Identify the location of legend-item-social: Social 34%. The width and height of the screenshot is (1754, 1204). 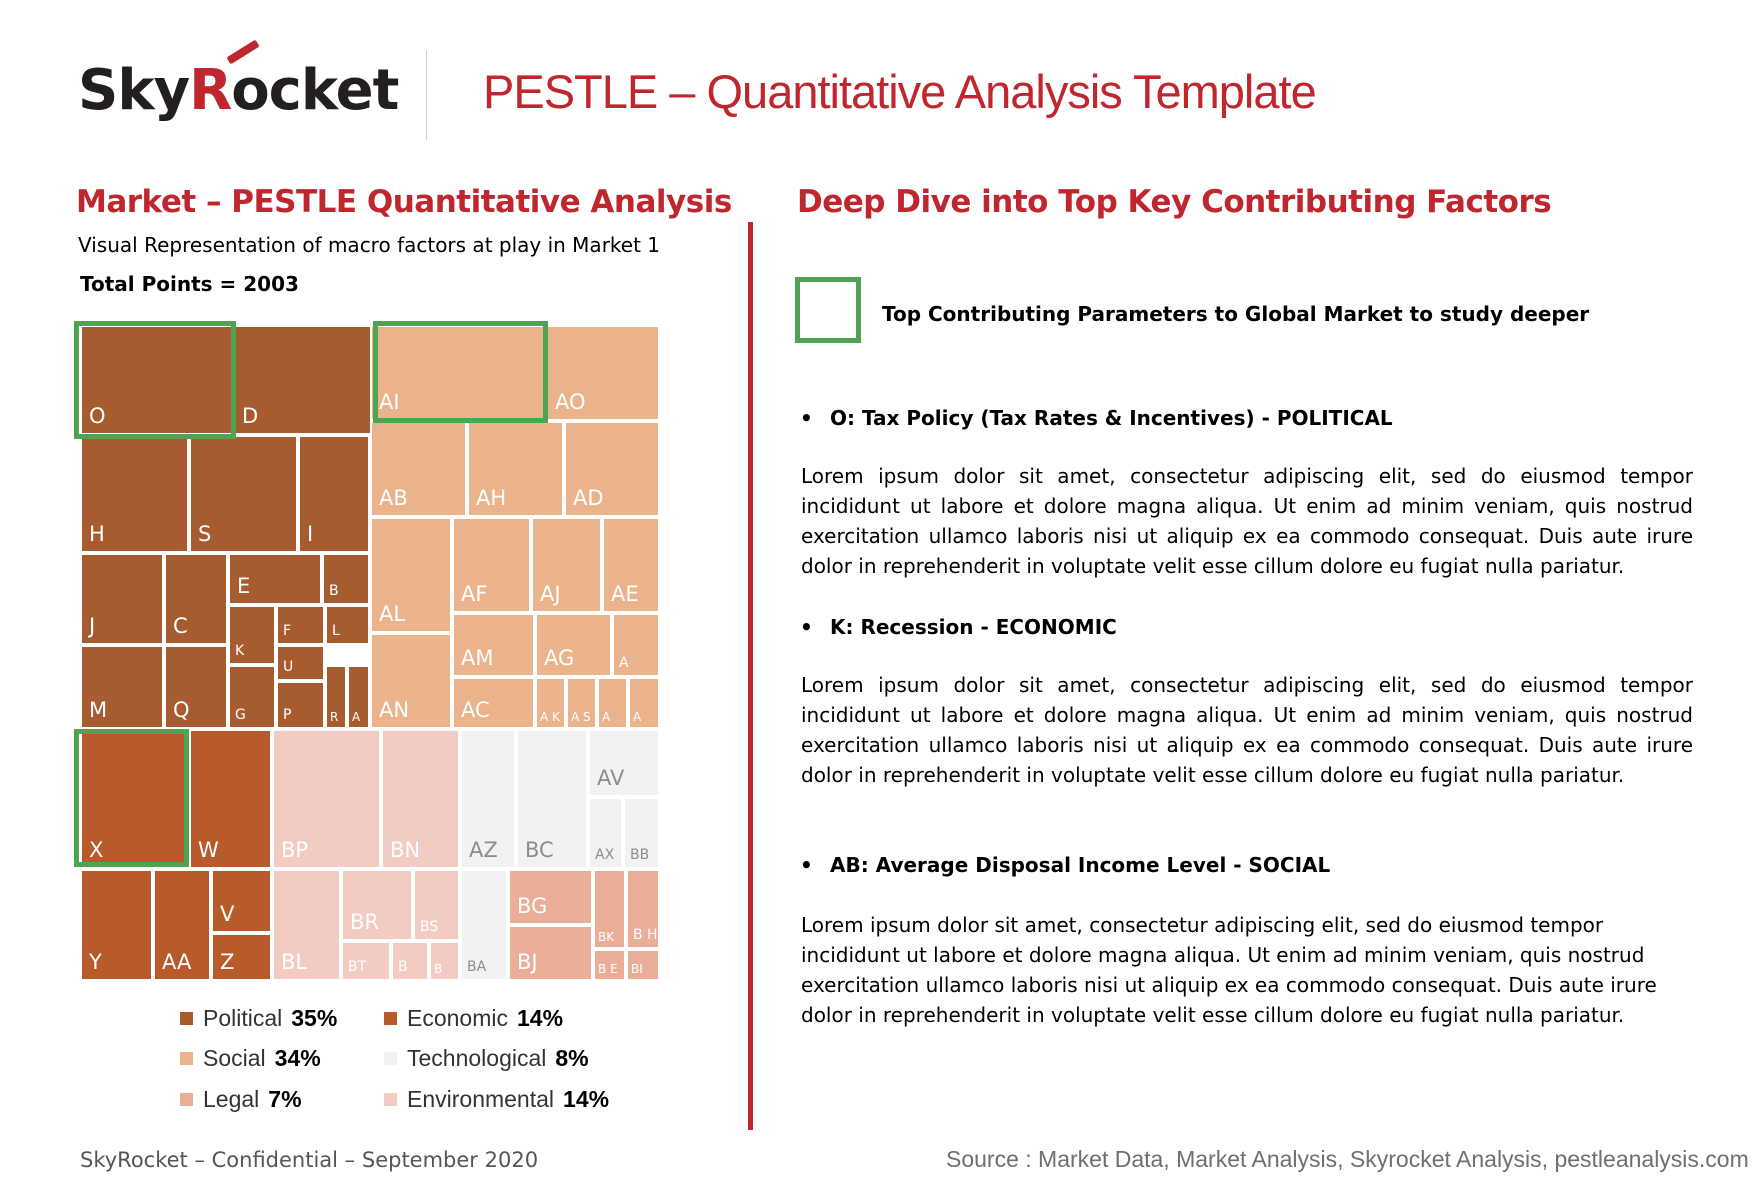
(250, 1058).